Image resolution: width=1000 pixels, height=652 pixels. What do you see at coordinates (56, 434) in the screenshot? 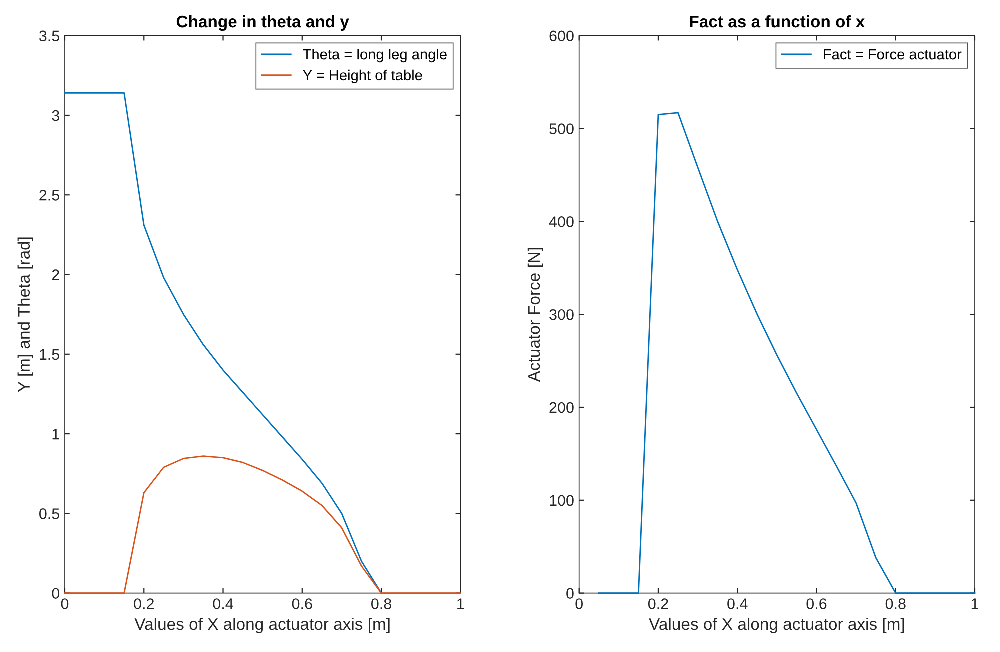
I see `y-tick-label: 1` at bounding box center [56, 434].